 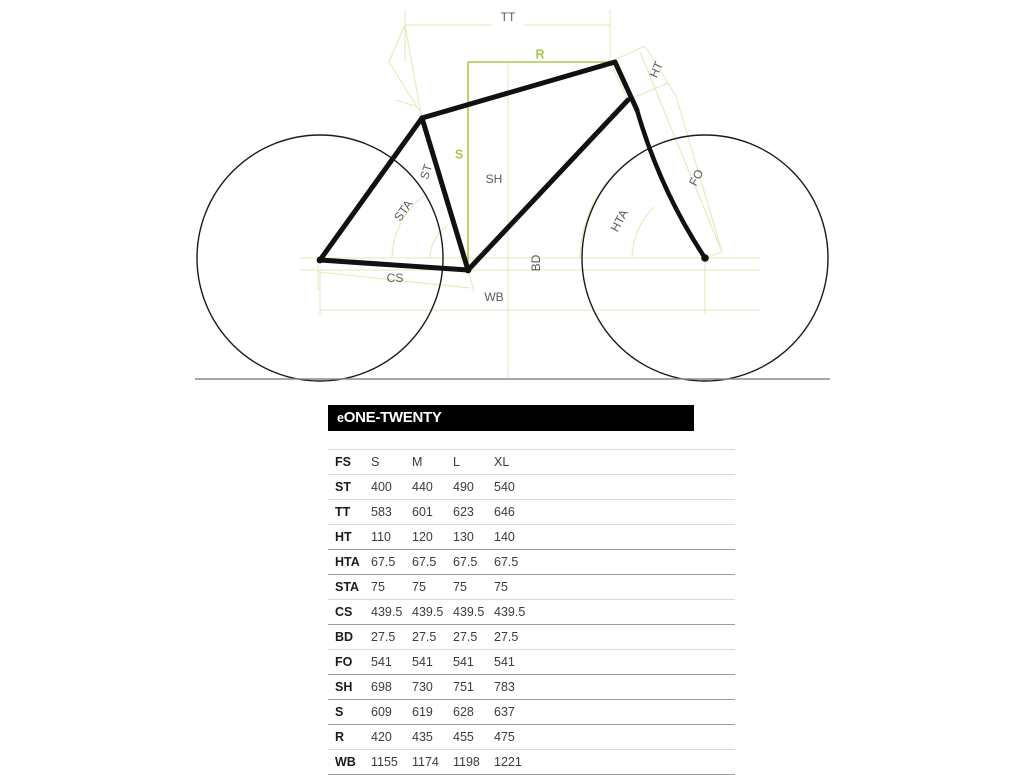 What do you see at coordinates (548, 185) in the screenshot?
I see `down-tube` at bounding box center [548, 185].